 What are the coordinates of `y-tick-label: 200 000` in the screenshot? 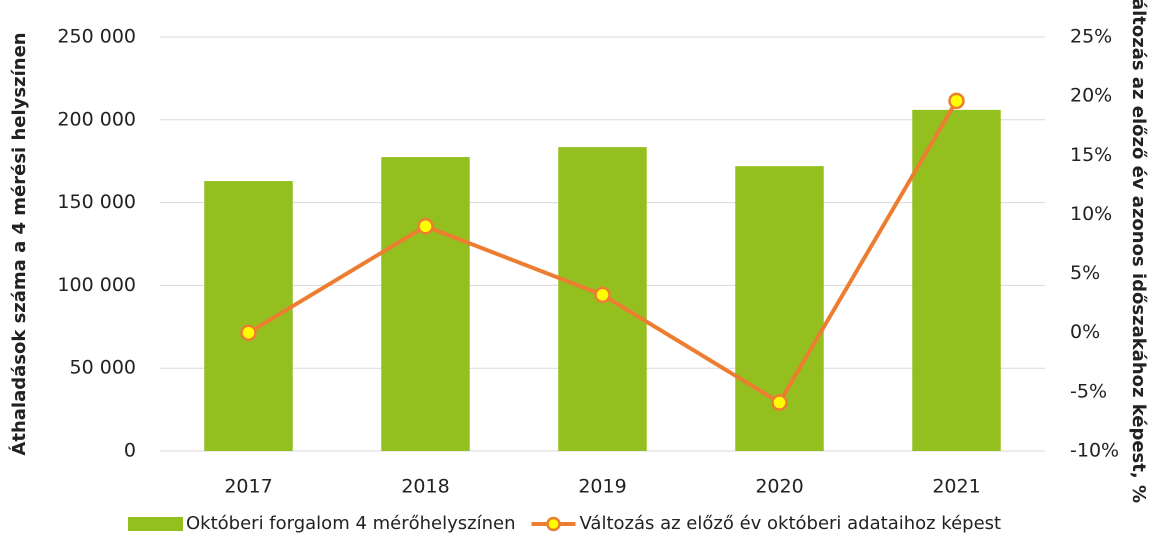 It's located at (96, 119).